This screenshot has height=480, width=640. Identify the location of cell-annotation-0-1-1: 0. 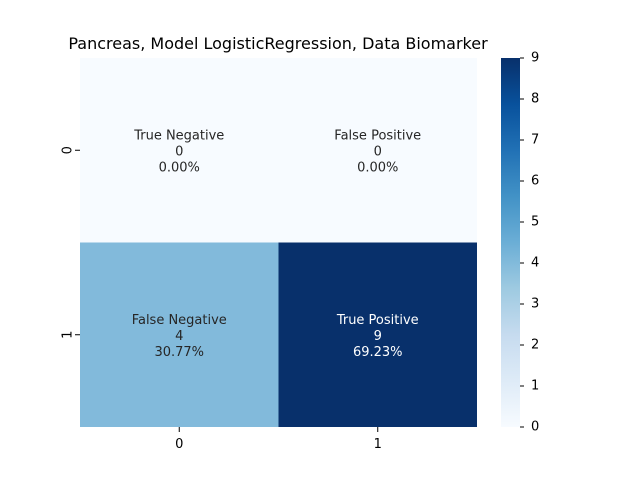
(378, 151).